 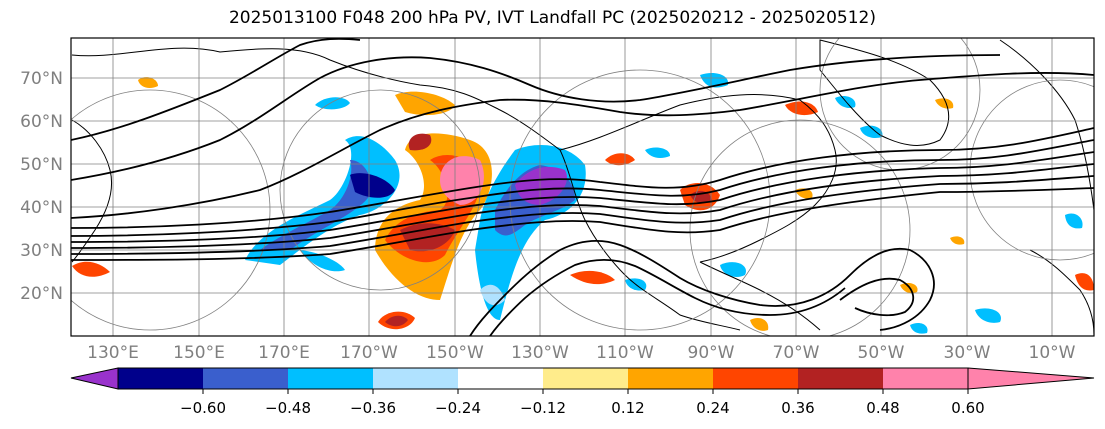 I want to click on colorbar-label: 0.60, so click(x=967, y=408).